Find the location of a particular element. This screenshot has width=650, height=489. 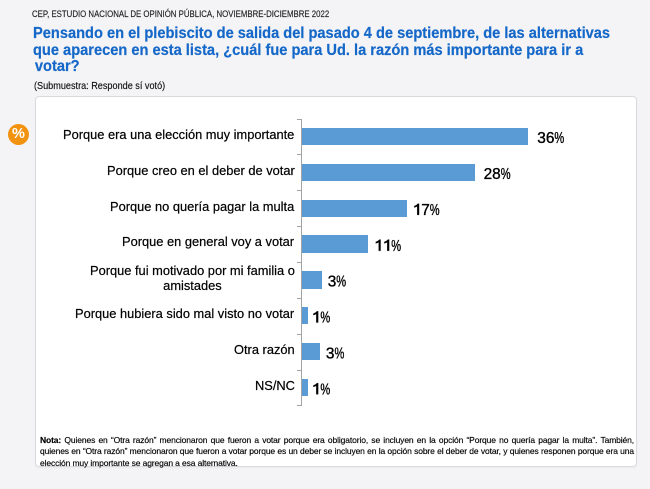

svg-text: 7 is located at coordinates (425, 210).